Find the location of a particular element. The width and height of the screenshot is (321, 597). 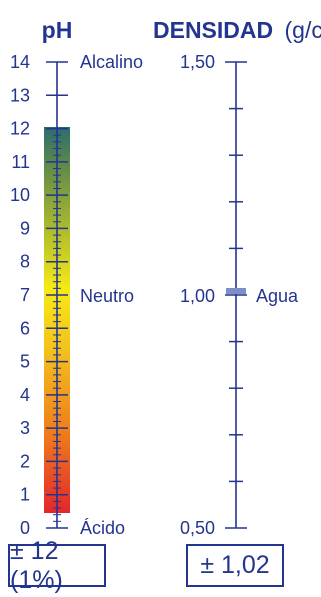

density-title: DENSIDAD (g/cm3) is located at coordinates (237, 30).